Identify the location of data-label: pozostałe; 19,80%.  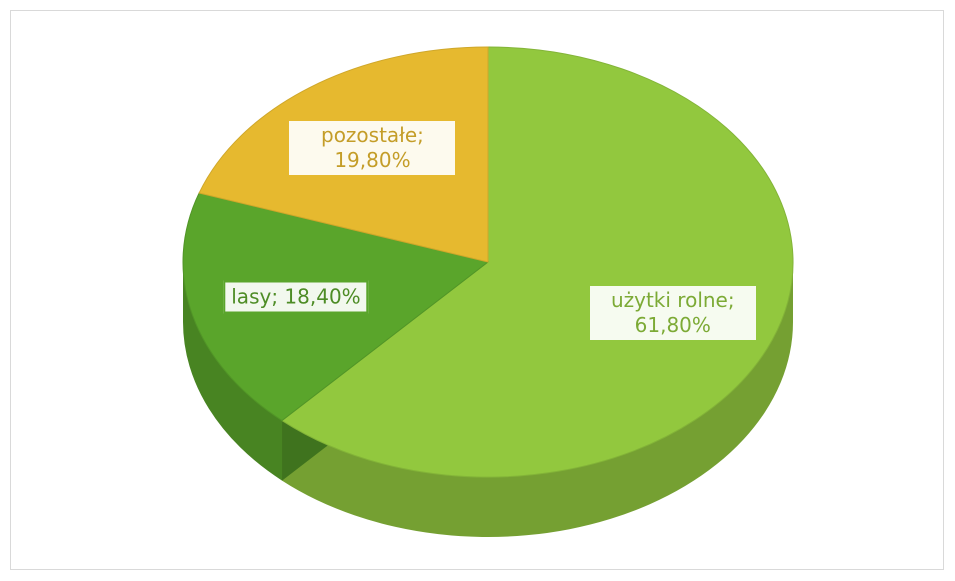
(372, 148).